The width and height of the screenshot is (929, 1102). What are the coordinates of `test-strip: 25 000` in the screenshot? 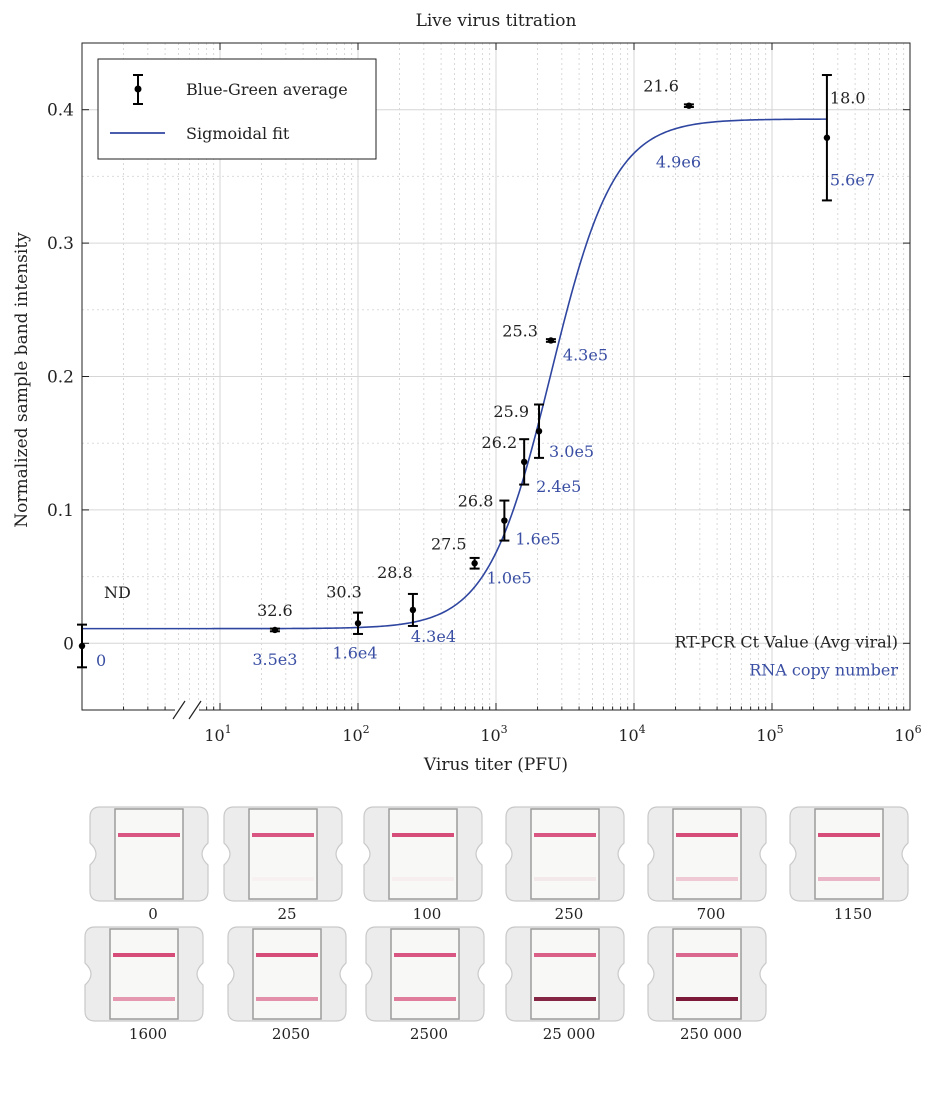 It's located at (569, 984).